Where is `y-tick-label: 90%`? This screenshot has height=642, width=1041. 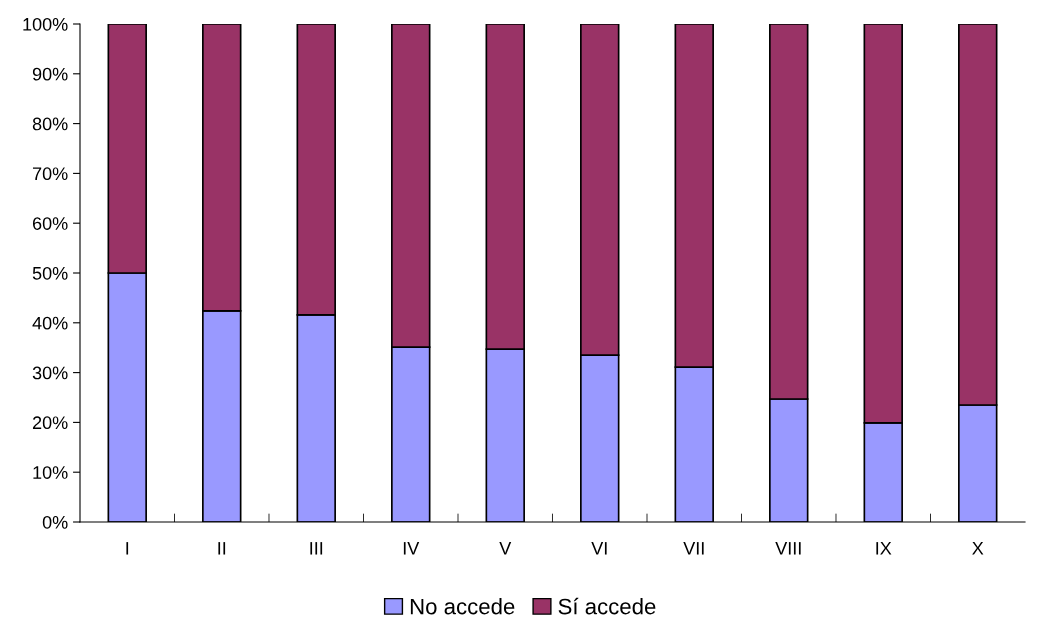
y-tick-label: 90% is located at coordinates (50, 74).